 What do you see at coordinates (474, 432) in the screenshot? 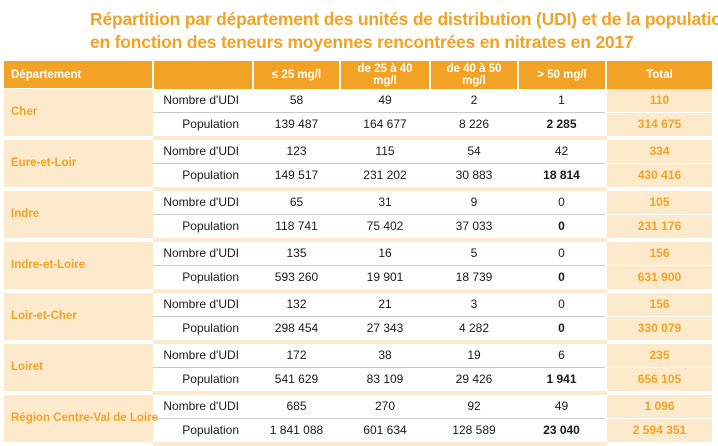
I see `value-cell: 128 589` at bounding box center [474, 432].